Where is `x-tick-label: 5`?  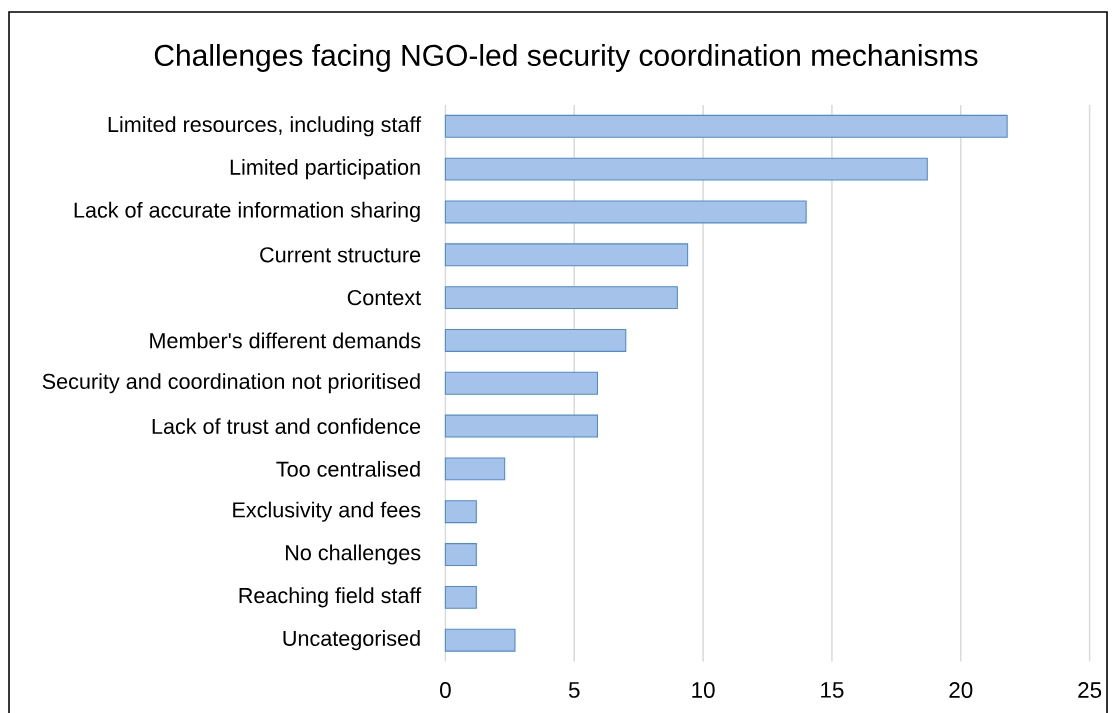 x-tick-label: 5 is located at coordinates (574, 690).